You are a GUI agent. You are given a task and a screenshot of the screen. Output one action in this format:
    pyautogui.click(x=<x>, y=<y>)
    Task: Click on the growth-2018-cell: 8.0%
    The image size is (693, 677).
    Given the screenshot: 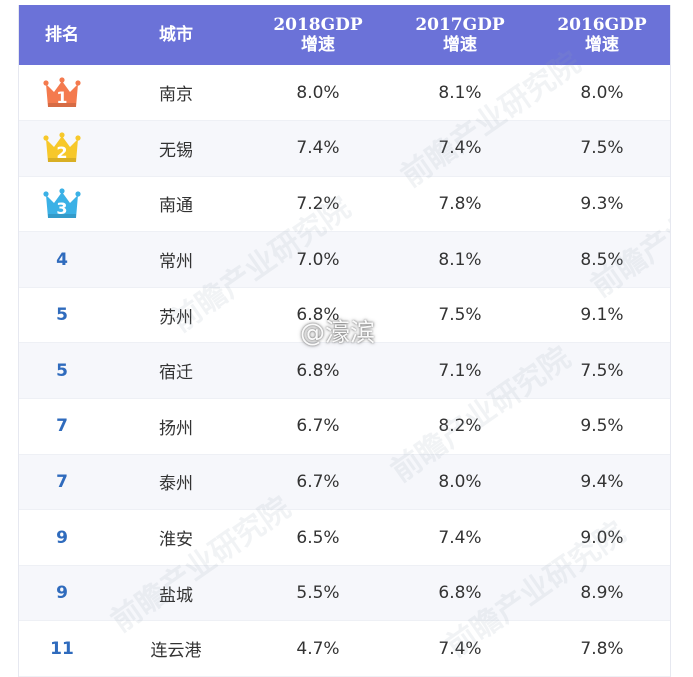 What is the action you would take?
    pyautogui.click(x=318, y=92)
    